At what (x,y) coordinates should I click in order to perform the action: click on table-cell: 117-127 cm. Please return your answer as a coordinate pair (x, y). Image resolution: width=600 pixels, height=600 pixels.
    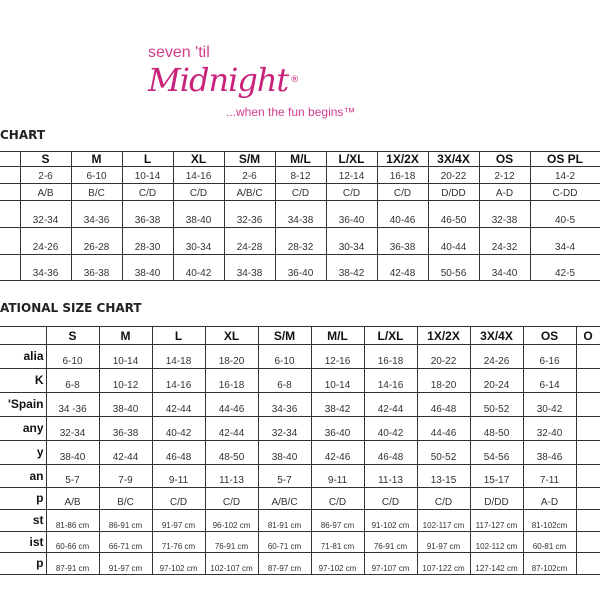
    Looking at the image, I should click on (496, 520).